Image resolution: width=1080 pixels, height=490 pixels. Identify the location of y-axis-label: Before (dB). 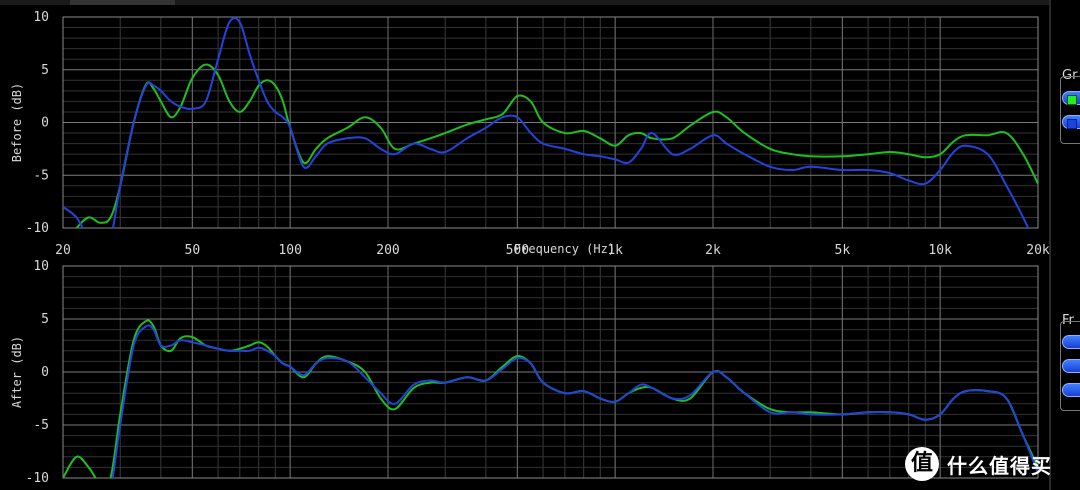
(17, 122).